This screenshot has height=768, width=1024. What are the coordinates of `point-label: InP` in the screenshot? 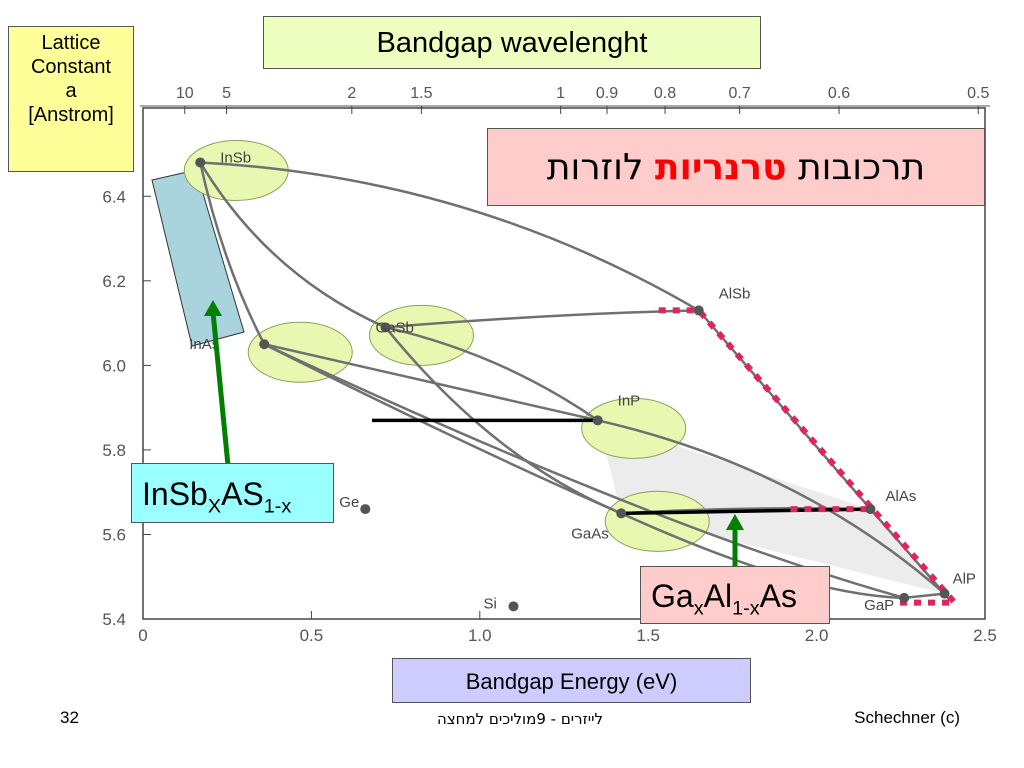 It's located at (629, 400).